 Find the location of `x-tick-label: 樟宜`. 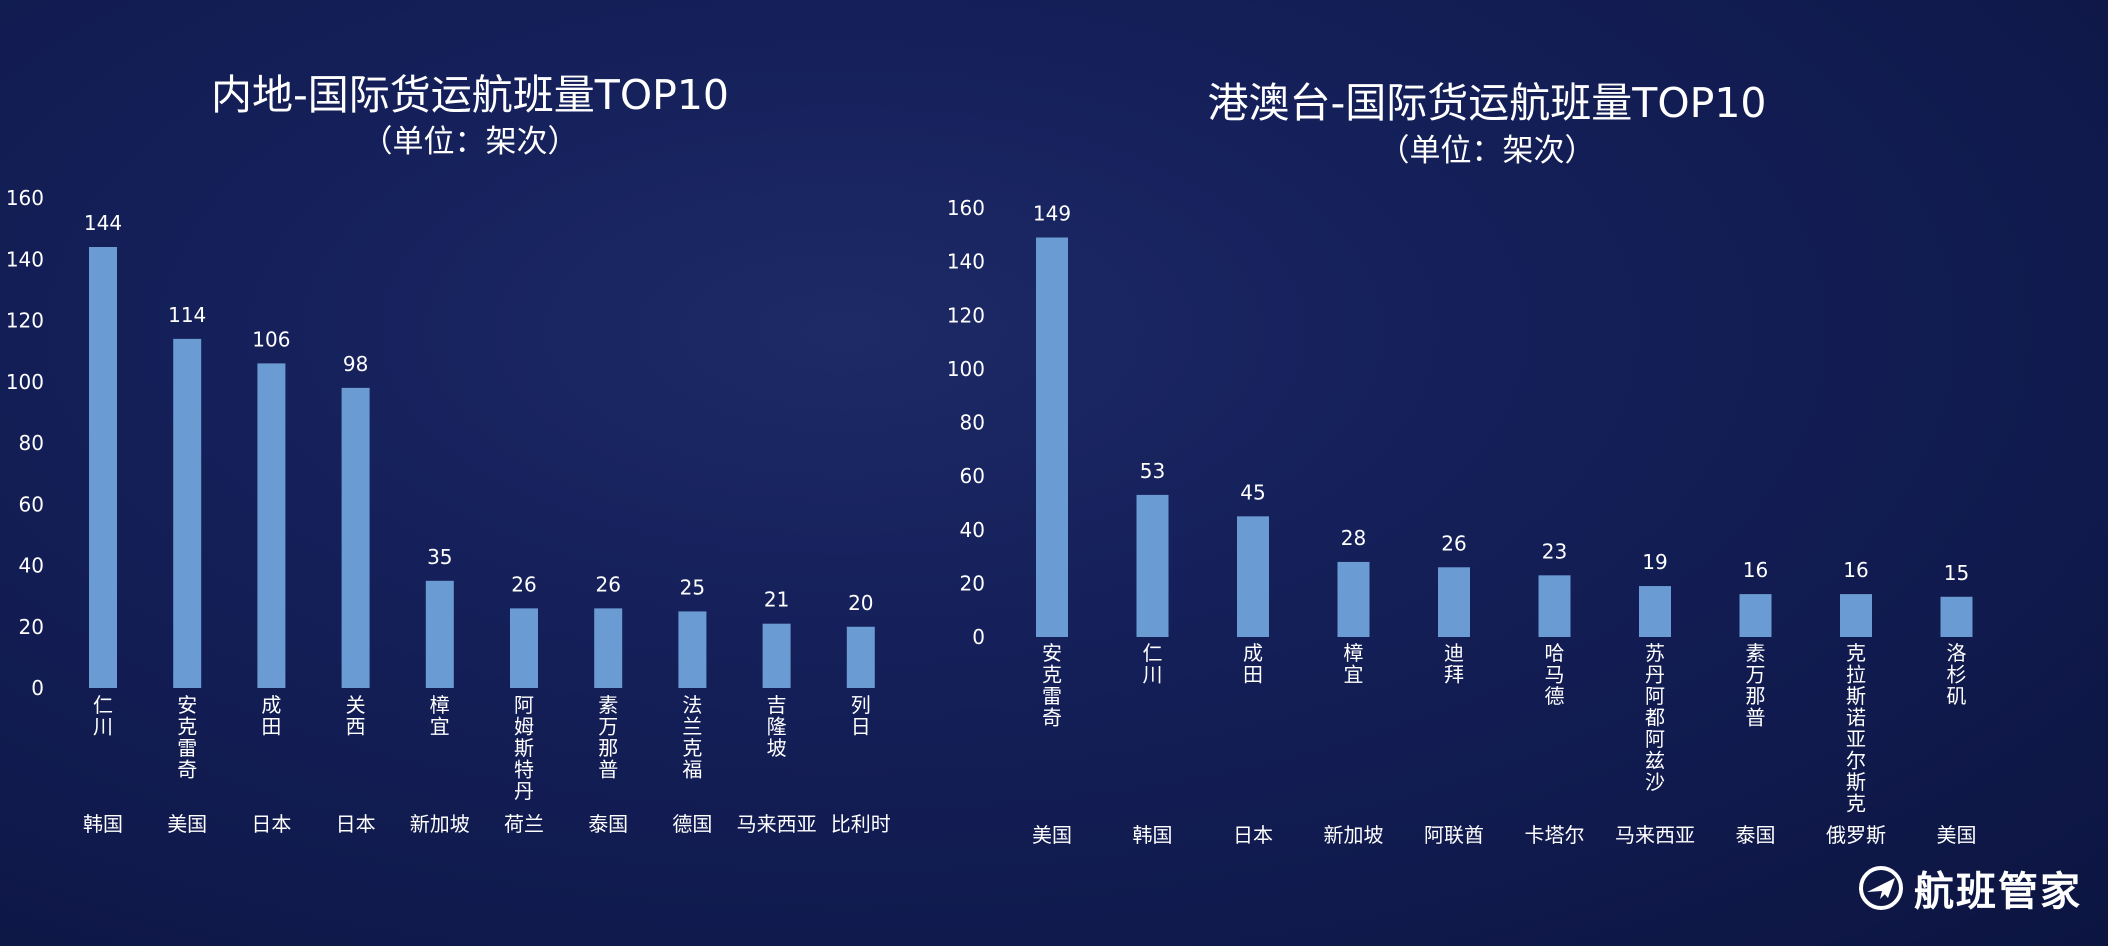

x-tick-label: 樟宜 is located at coordinates (1354, 664).